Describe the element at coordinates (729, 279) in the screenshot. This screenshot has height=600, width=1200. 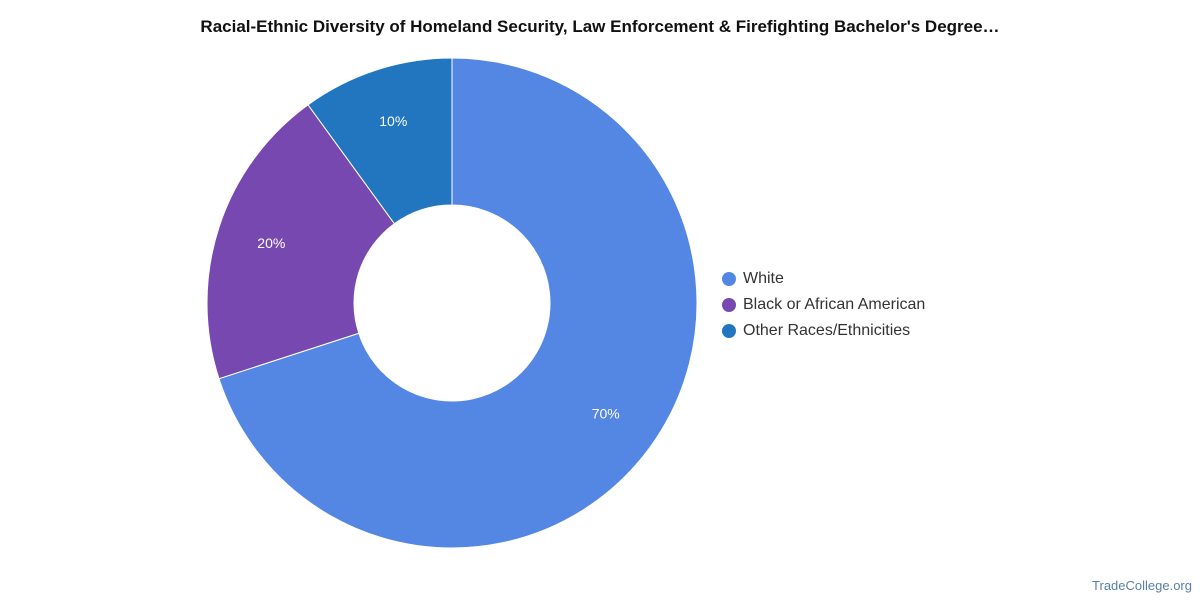
I see `legend-swatch-white` at that location.